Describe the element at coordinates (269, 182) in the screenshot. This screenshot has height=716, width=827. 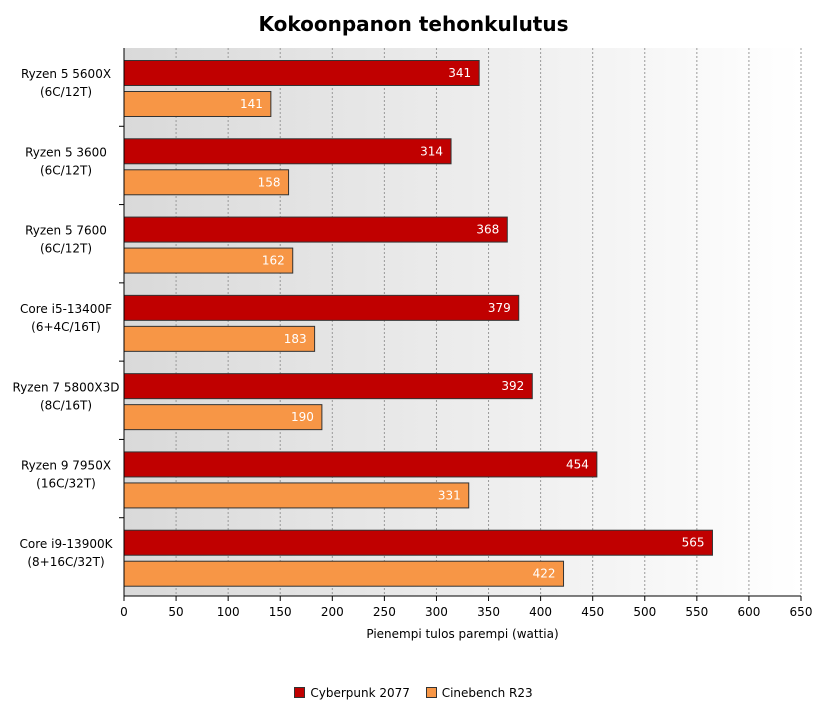
I see `data-label: 158` at that location.